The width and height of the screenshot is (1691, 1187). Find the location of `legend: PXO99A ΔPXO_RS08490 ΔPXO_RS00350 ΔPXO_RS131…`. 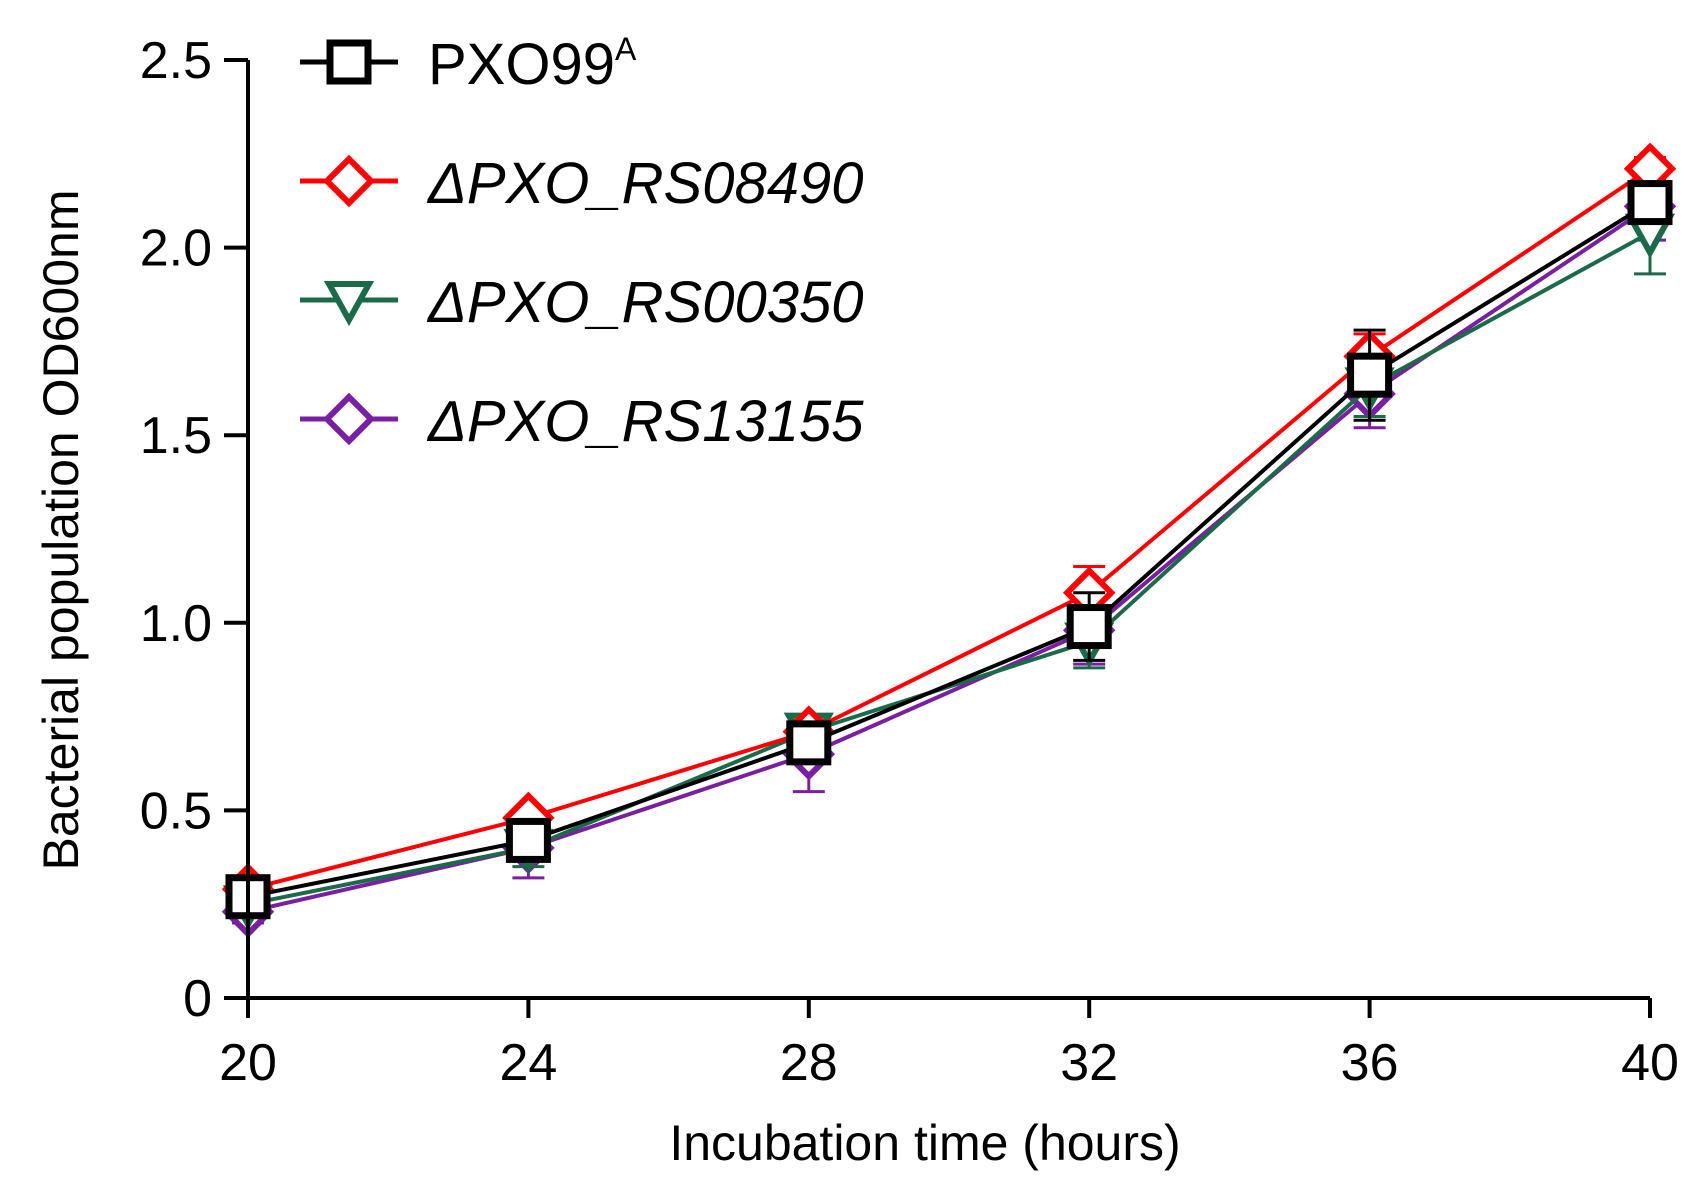

legend: PXO99A ΔPXO_RS08490 ΔPXO_RS00350 ΔPXO_RS131… is located at coordinates (582, 242).